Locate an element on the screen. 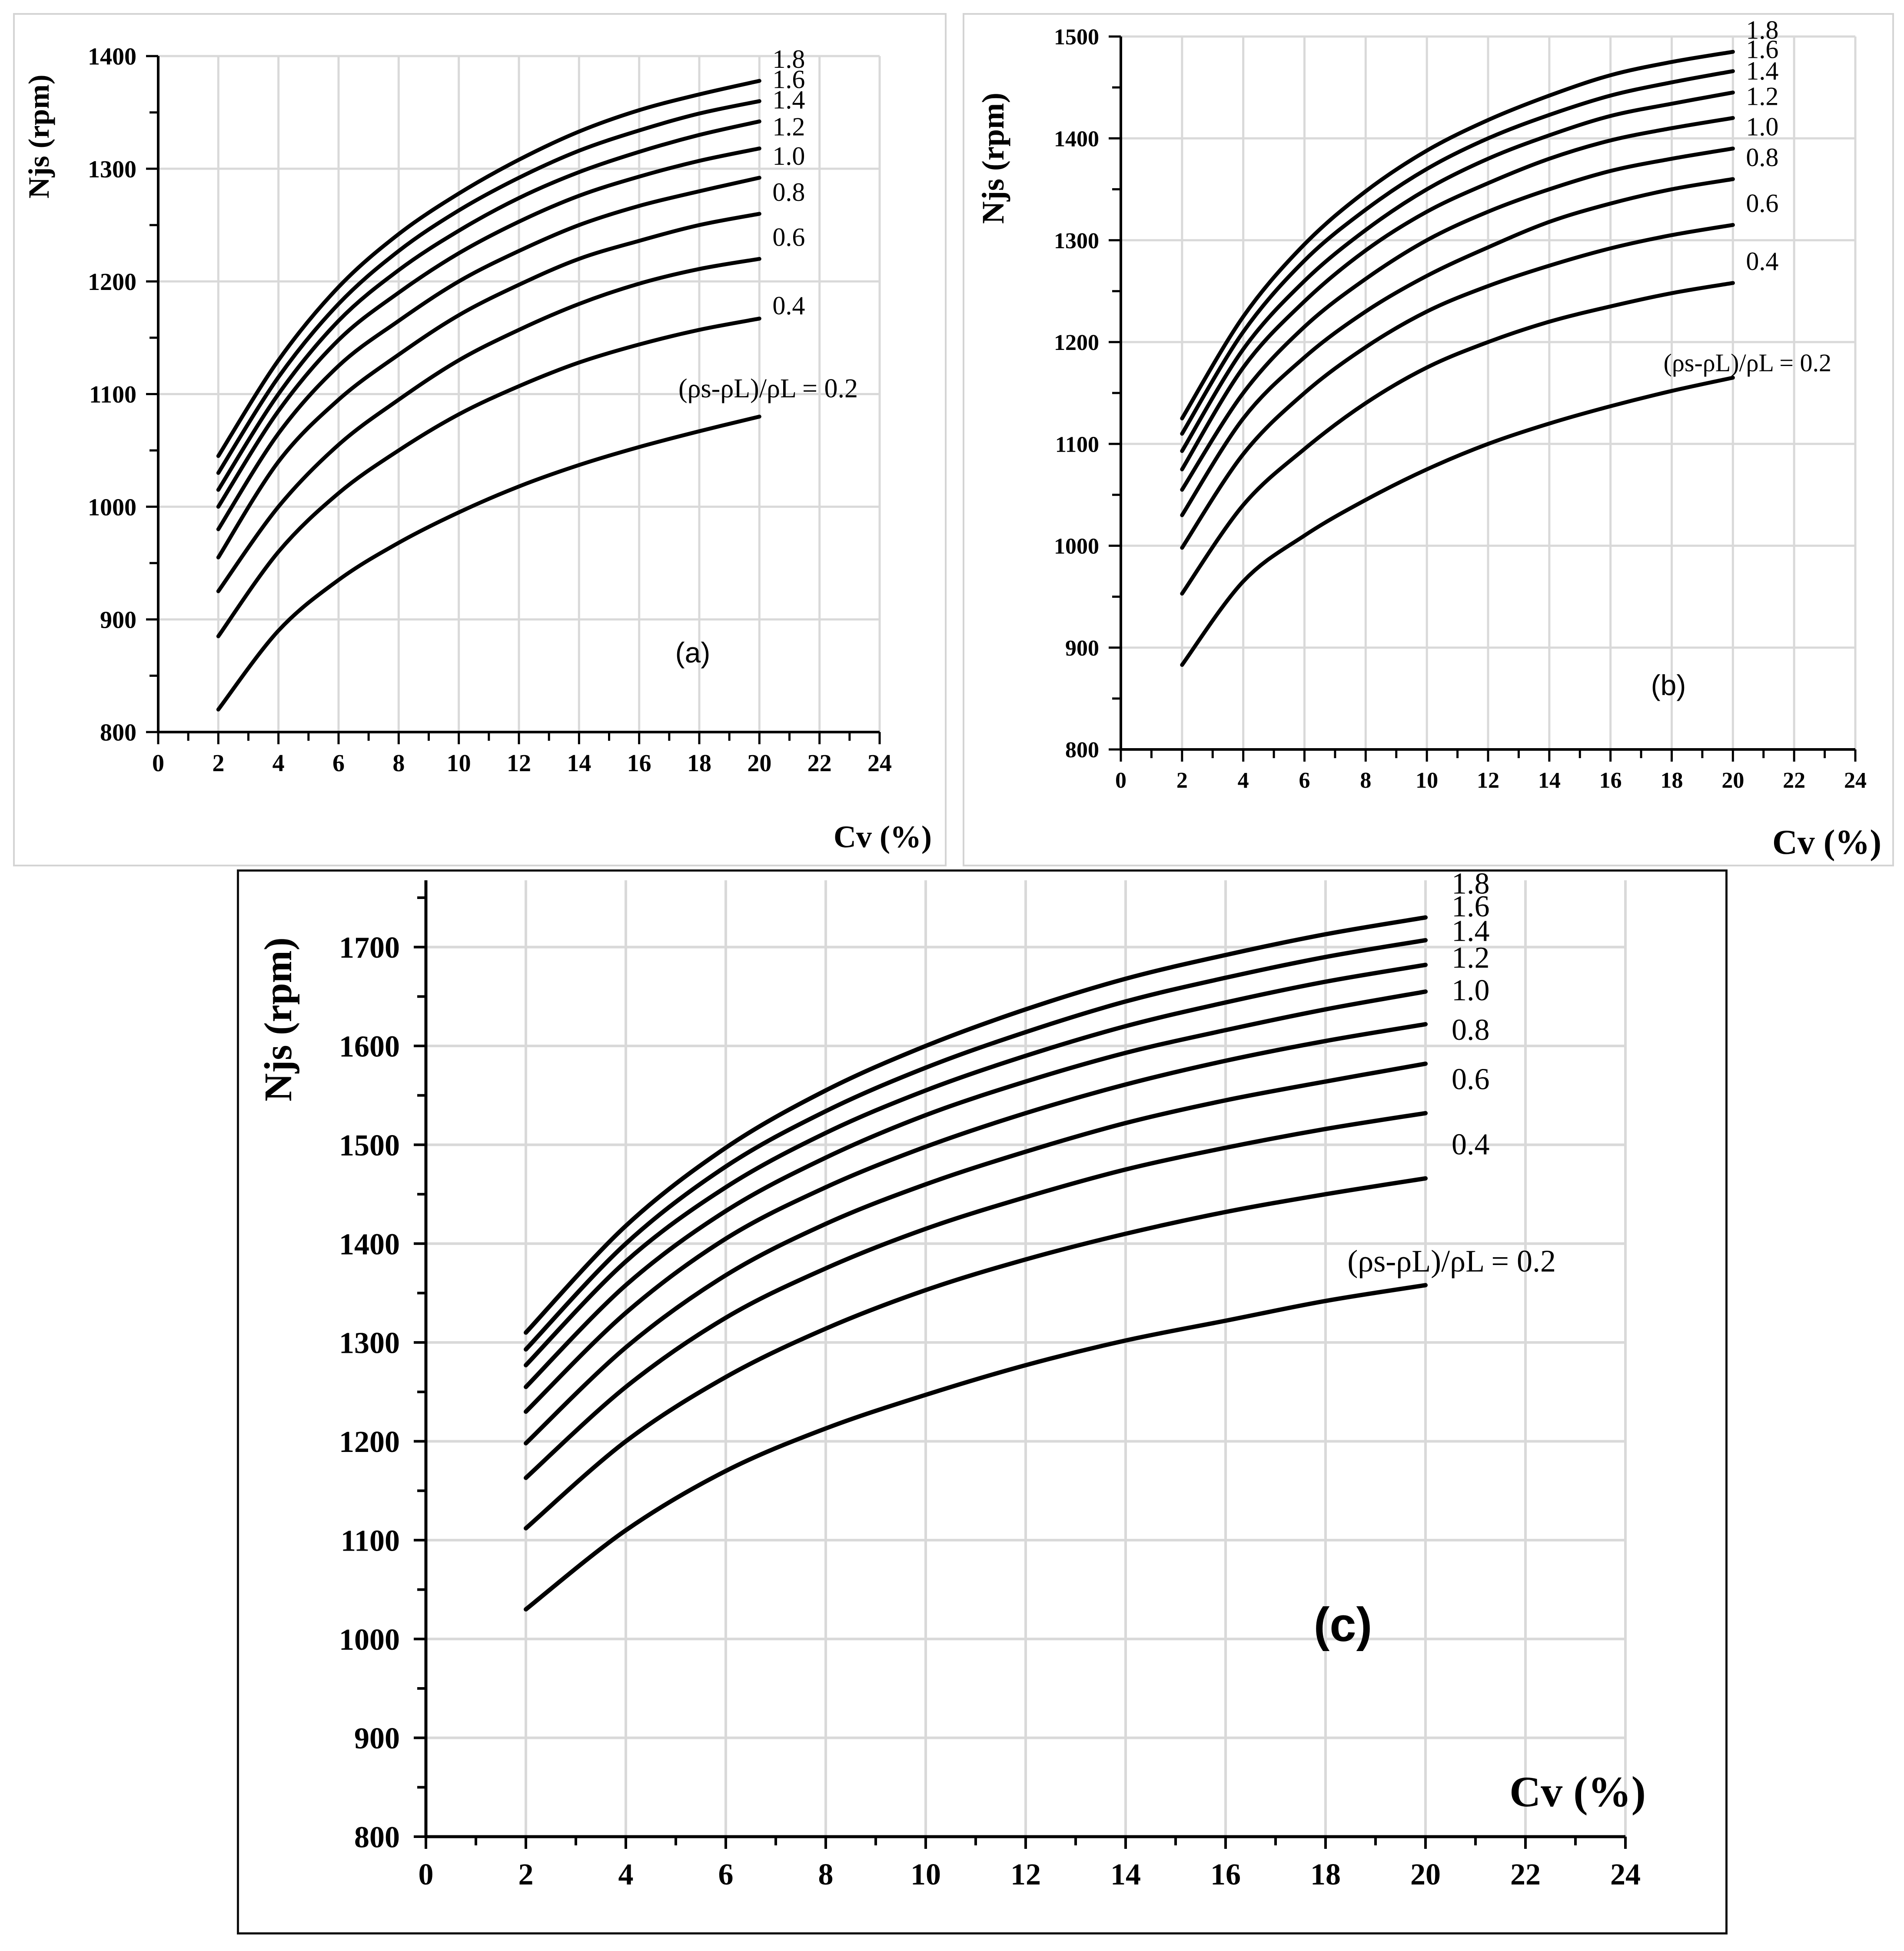 The width and height of the screenshot is (1904, 1951). x-tick-label: 2 is located at coordinates (1182, 780).